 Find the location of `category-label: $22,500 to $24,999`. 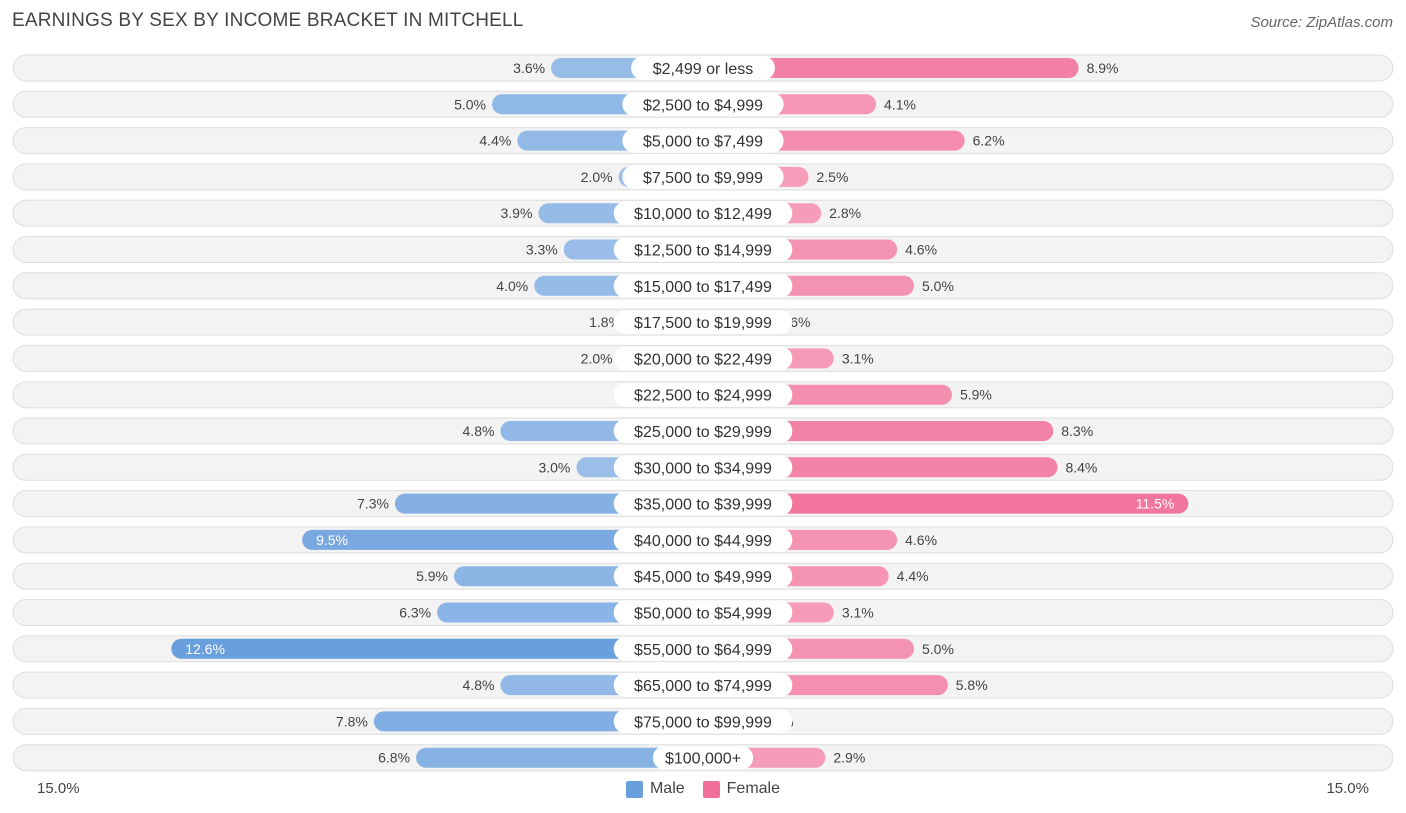

category-label: $22,500 to $24,999 is located at coordinates (703, 396).